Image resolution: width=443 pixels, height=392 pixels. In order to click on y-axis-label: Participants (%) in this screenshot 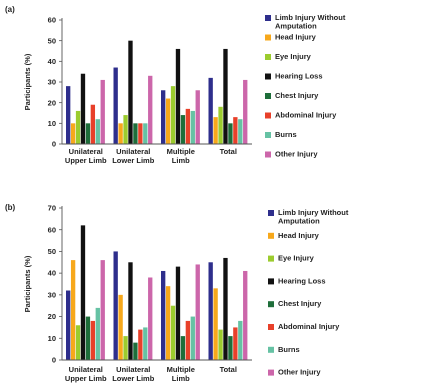, I will do `click(27, 81)`.